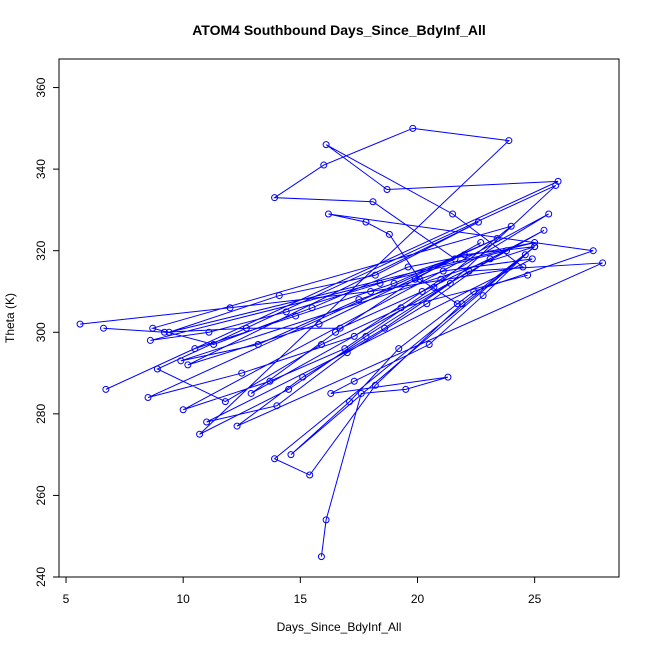  What do you see at coordinates (41, 332) in the screenshot?
I see `y-tick-label: 300` at bounding box center [41, 332].